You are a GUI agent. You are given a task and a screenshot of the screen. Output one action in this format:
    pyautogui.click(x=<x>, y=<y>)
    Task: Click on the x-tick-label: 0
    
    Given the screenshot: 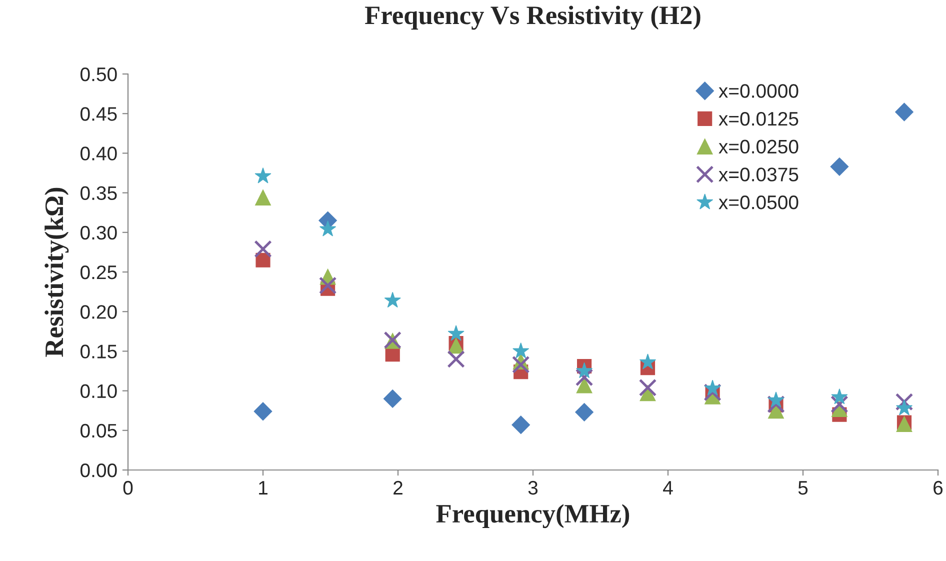 What is the action you would take?
    pyautogui.click(x=128, y=487)
    